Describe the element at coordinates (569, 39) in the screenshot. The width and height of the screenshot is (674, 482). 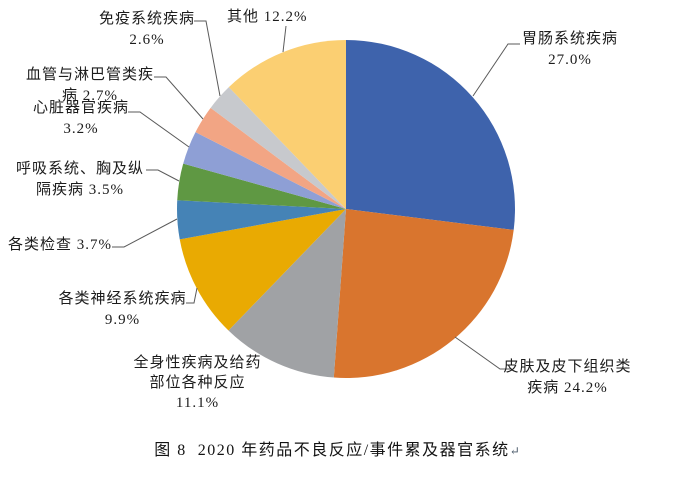
I see `label-line: 胃肠系统疾病` at that location.